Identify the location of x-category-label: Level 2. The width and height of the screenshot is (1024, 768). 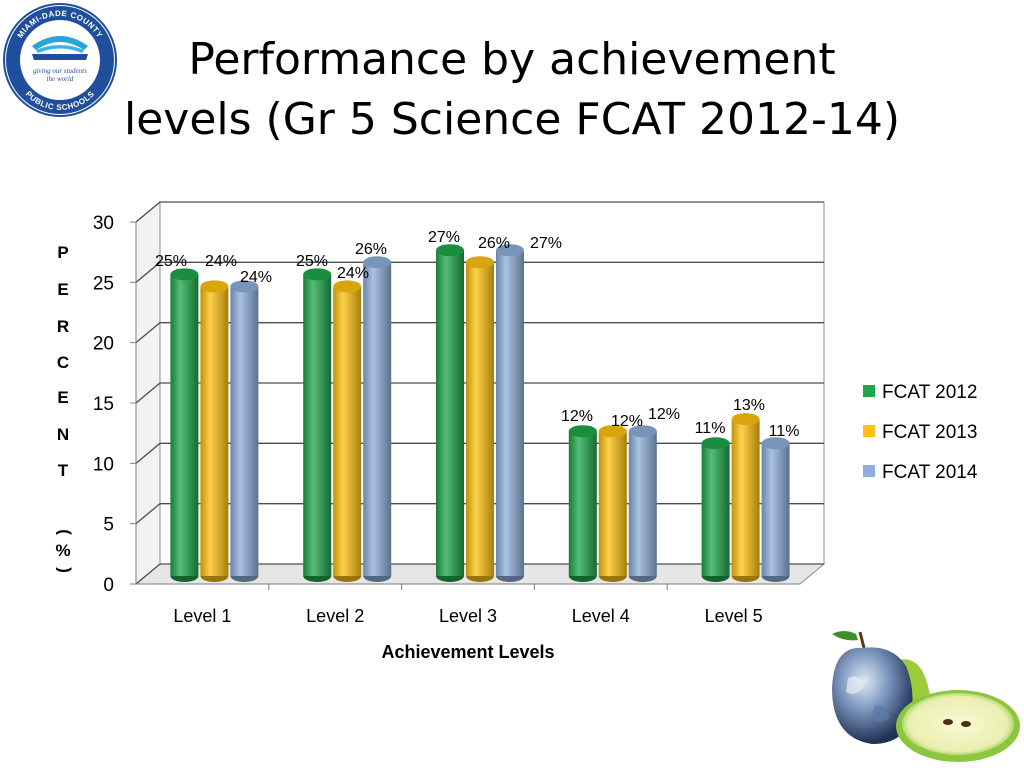
(335, 616).